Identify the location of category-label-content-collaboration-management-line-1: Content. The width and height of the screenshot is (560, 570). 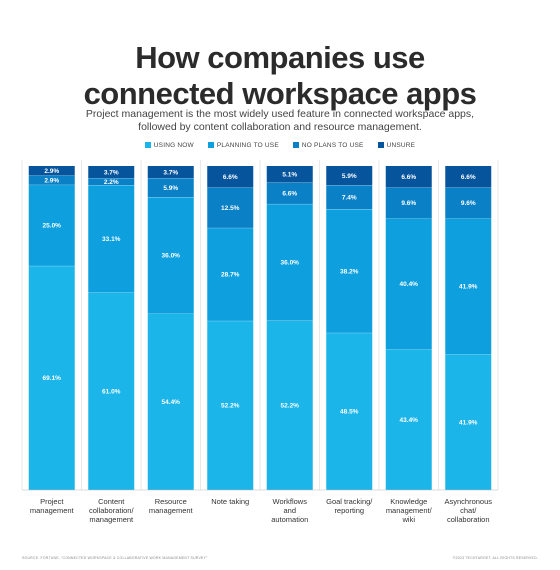
(111, 501).